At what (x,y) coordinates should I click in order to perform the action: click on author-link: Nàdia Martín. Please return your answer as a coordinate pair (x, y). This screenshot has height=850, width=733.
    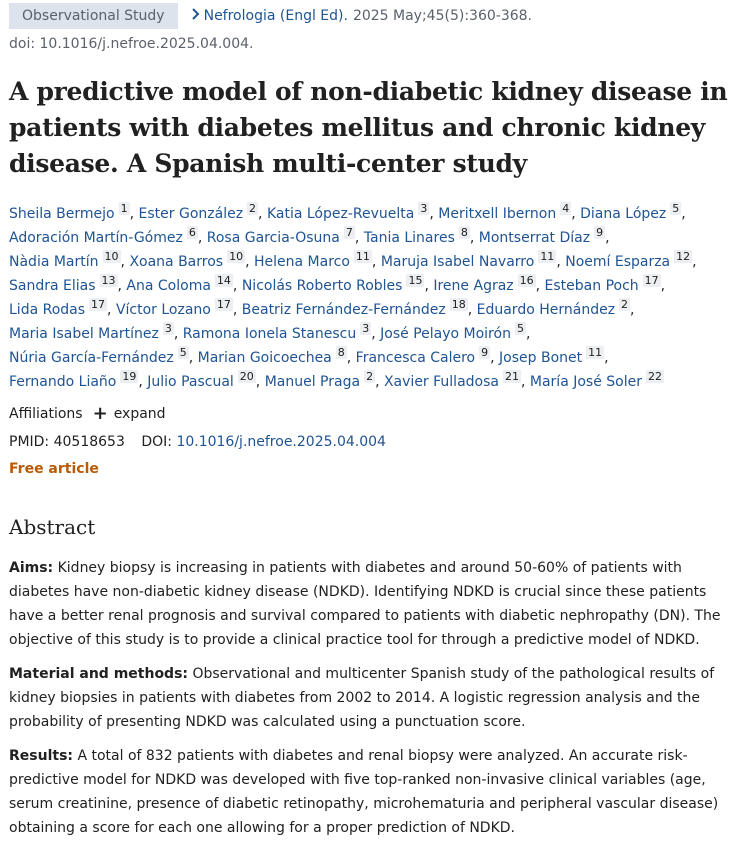
    Looking at the image, I should click on (54, 262).